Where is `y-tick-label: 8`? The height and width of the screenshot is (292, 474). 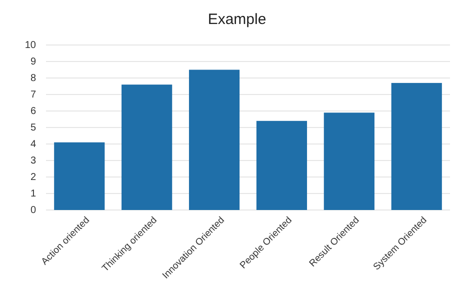
y-tick-label: 8 is located at coordinates (33, 78).